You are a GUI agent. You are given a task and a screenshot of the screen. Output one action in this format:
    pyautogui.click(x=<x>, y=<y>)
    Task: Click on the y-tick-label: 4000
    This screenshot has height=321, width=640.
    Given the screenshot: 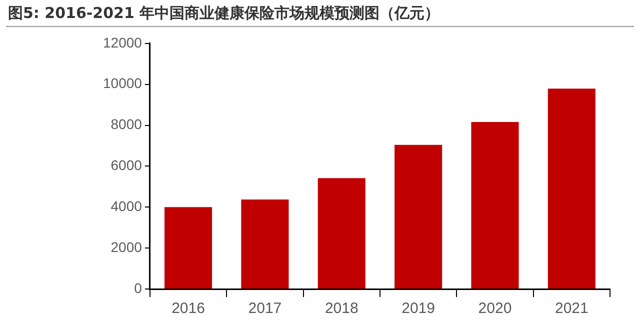 What is the action you would take?
    pyautogui.click(x=126, y=206)
    